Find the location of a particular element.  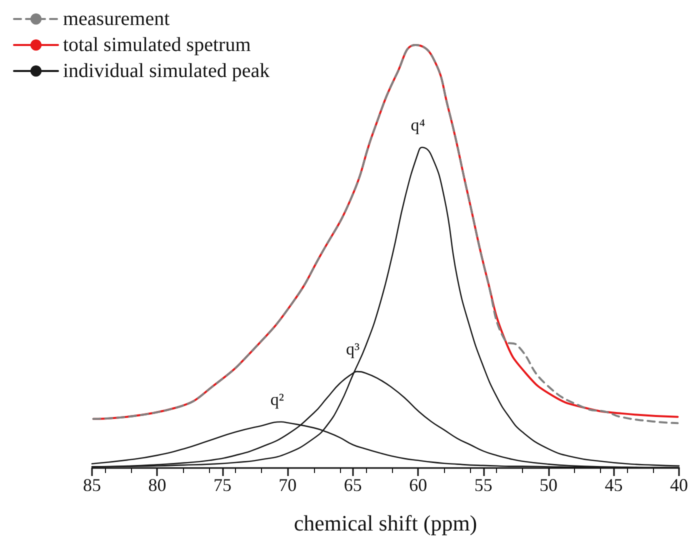

x-tick-label: 40 is located at coordinates (679, 485).